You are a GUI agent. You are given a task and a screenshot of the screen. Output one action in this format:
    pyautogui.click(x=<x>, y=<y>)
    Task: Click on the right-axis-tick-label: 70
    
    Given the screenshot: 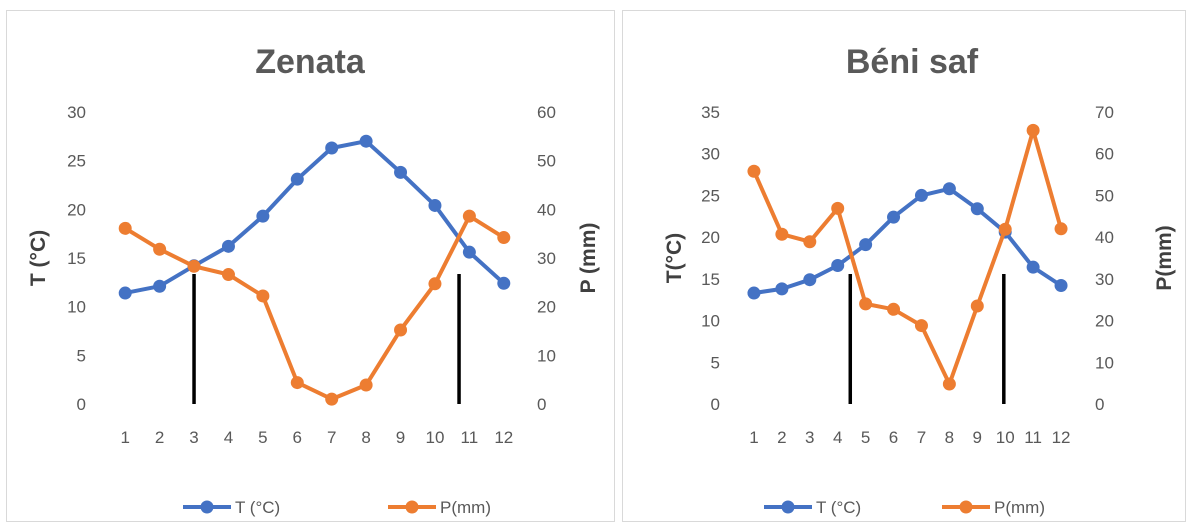 What is the action you would take?
    pyautogui.click(x=1104, y=112)
    